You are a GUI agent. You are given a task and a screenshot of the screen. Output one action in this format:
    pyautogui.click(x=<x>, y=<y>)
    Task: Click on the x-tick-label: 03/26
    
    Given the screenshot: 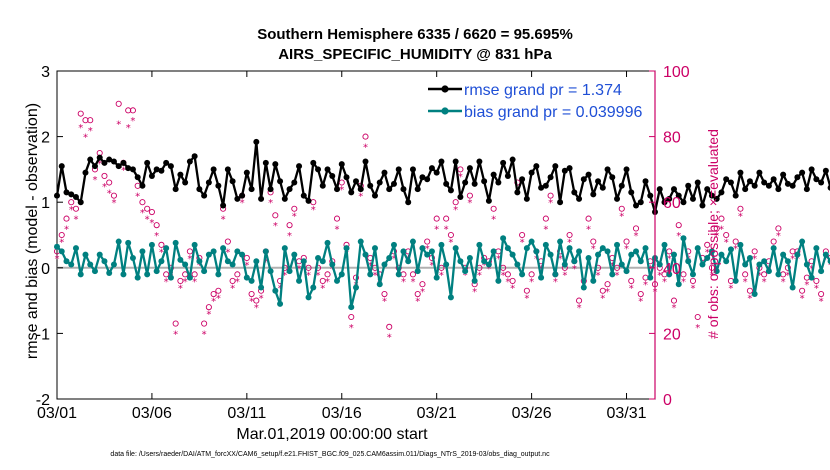 What is the action you would take?
    pyautogui.click(x=532, y=413)
    